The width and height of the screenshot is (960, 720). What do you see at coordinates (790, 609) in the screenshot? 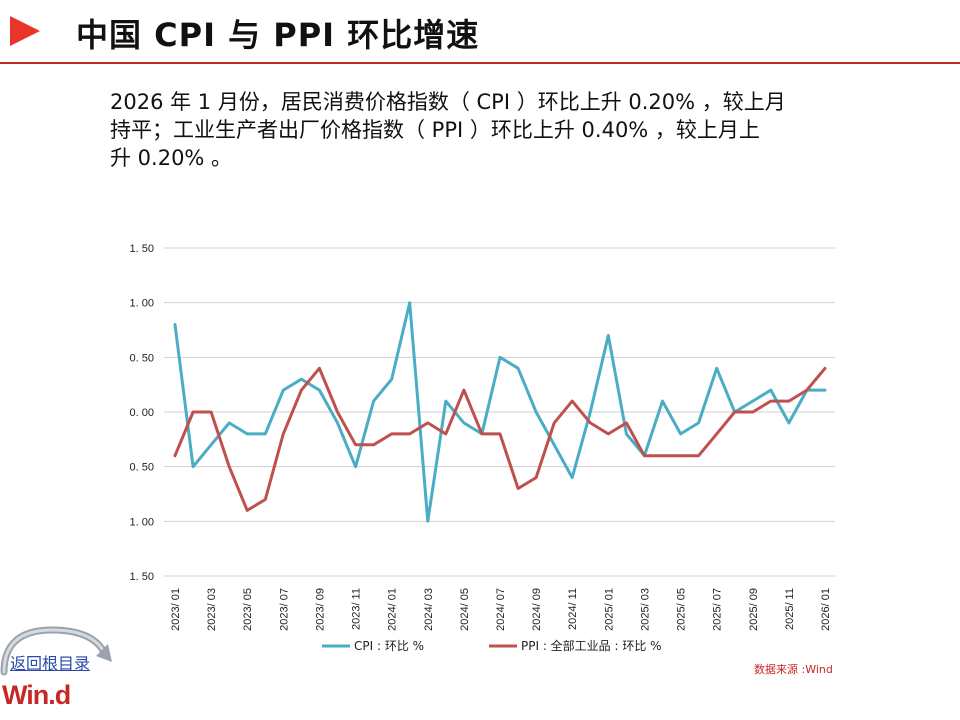
I see `x-tick-label: 2025/ 11` at bounding box center [790, 609].